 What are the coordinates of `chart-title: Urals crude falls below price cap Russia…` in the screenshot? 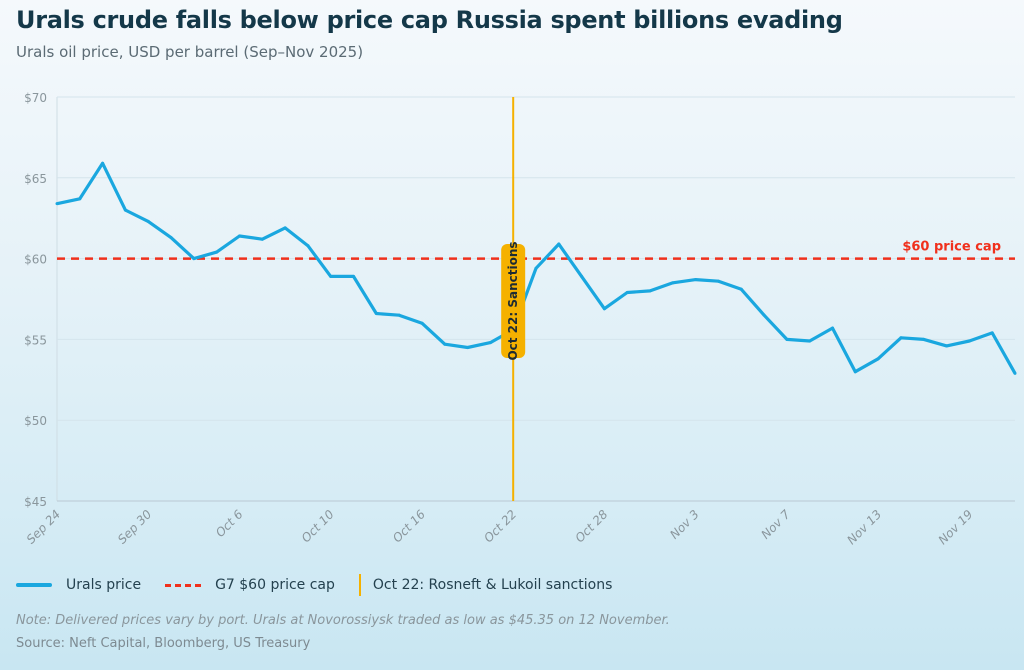 It's located at (429, 20).